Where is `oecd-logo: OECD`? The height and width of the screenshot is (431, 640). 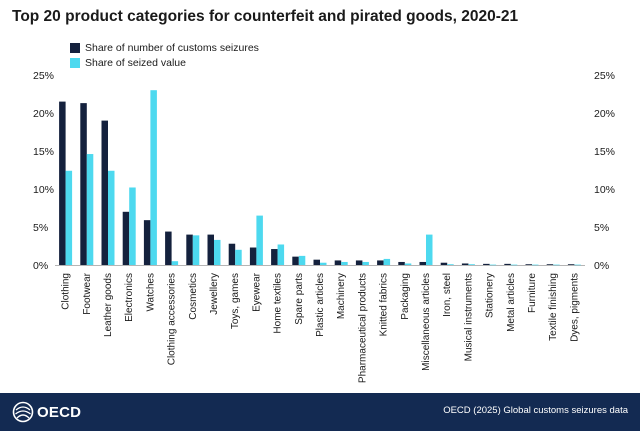 oecd-logo: OECD is located at coordinates (46, 412).